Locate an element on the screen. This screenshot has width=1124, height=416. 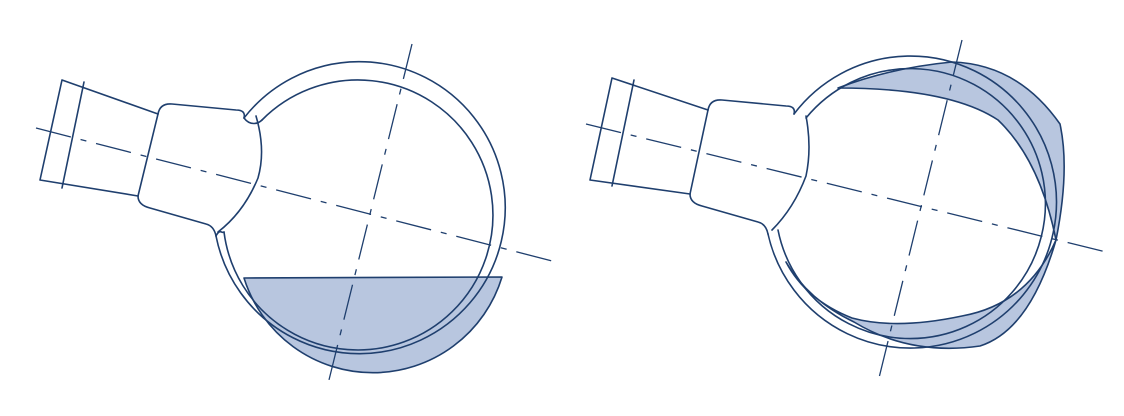
flask-neck is located at coordinates (253, 121).